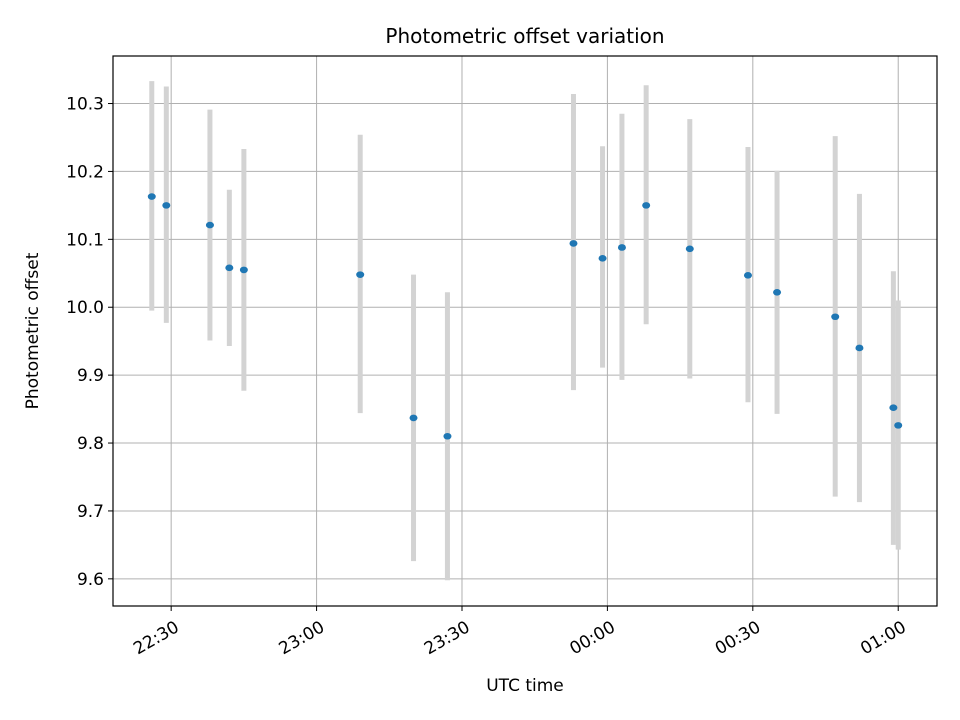 The image size is (960, 720). What do you see at coordinates (525, 686) in the screenshot?
I see `x-axis-label: UTC time` at bounding box center [525, 686].